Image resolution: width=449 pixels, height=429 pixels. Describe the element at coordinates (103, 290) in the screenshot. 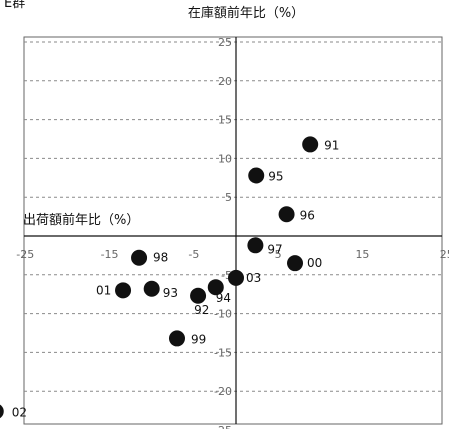

I see `point-label: 01` at that location.